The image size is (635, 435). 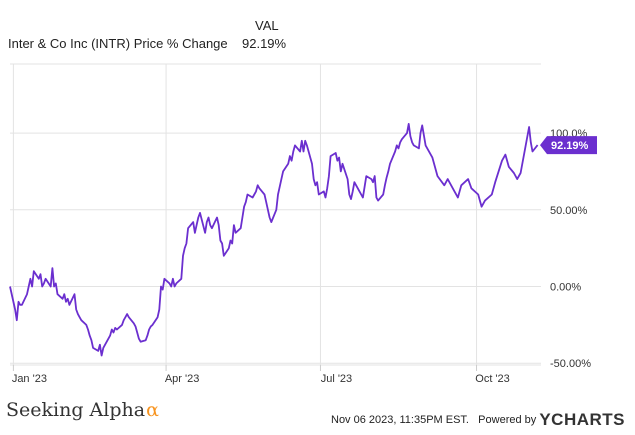 I want to click on alpha-symbol-icon: α, so click(x=152, y=410).